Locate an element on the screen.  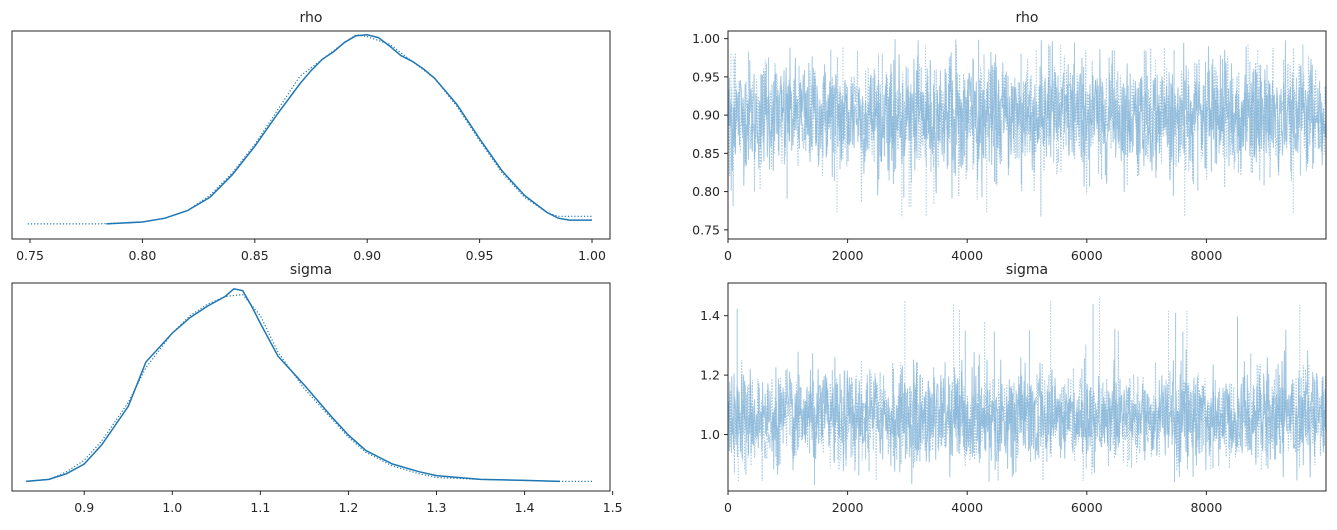
rho-kde-x-tick-label: 0.85 is located at coordinates (255, 255).